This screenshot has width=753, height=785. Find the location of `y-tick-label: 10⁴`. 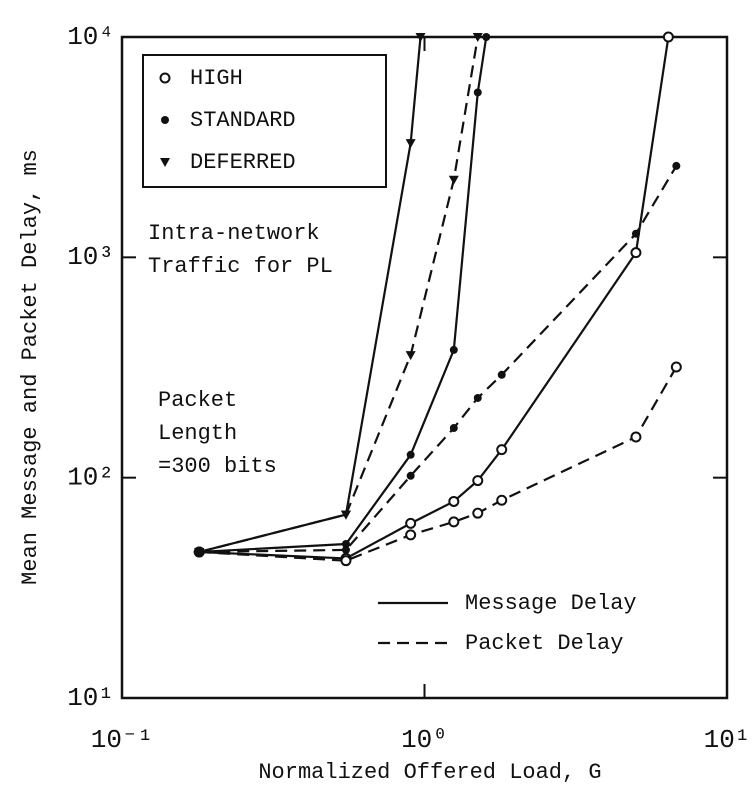

y-tick-label: 10⁴ is located at coordinates (90, 37).